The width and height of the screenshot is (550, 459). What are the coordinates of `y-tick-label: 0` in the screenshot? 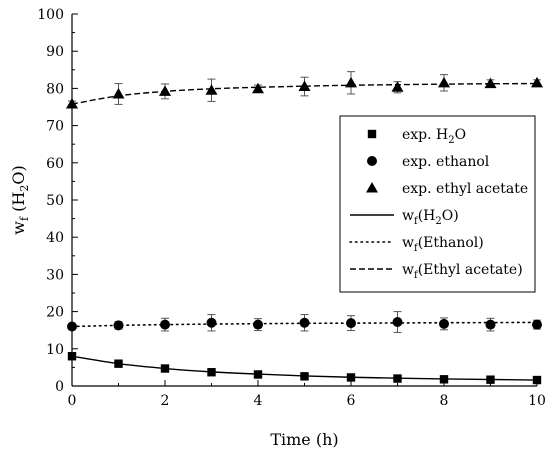 It's located at (59, 387).